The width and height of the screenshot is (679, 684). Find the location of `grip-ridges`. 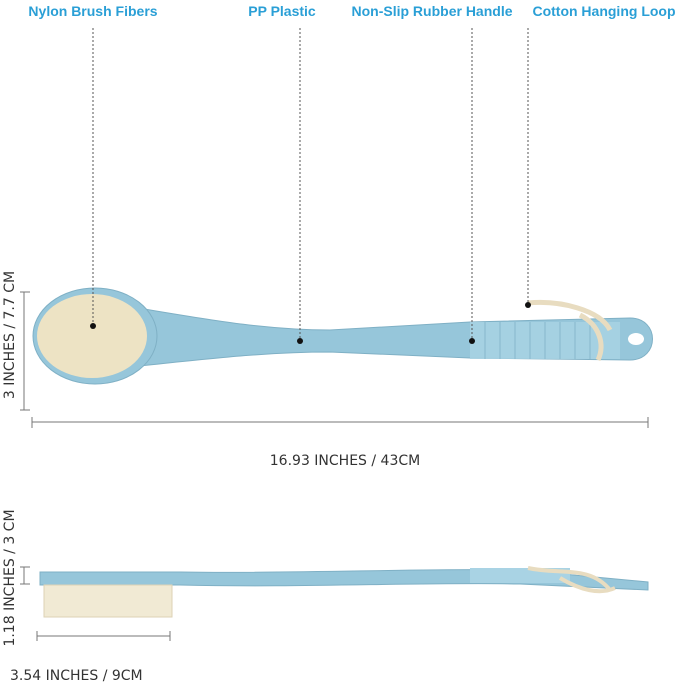

grip-ridges is located at coordinates (537, 340).